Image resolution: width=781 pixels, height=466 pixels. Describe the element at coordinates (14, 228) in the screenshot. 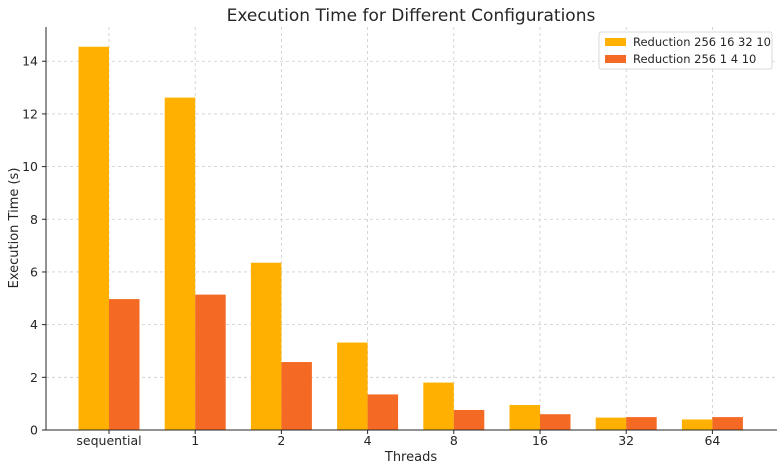

I see `y-axis-label: Execution Time (s)` at that location.